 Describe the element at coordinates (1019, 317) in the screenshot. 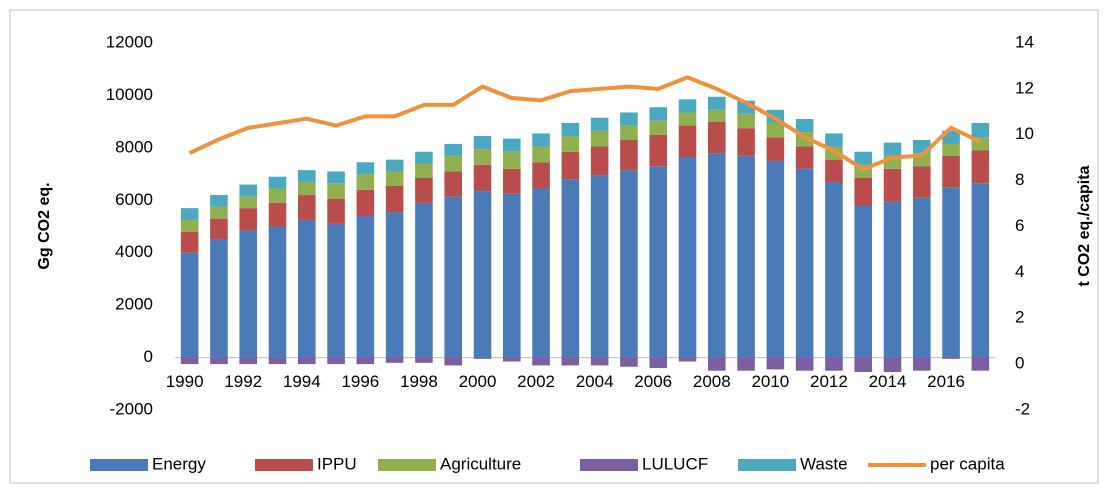

I see `y2-tick-label: 2` at that location.